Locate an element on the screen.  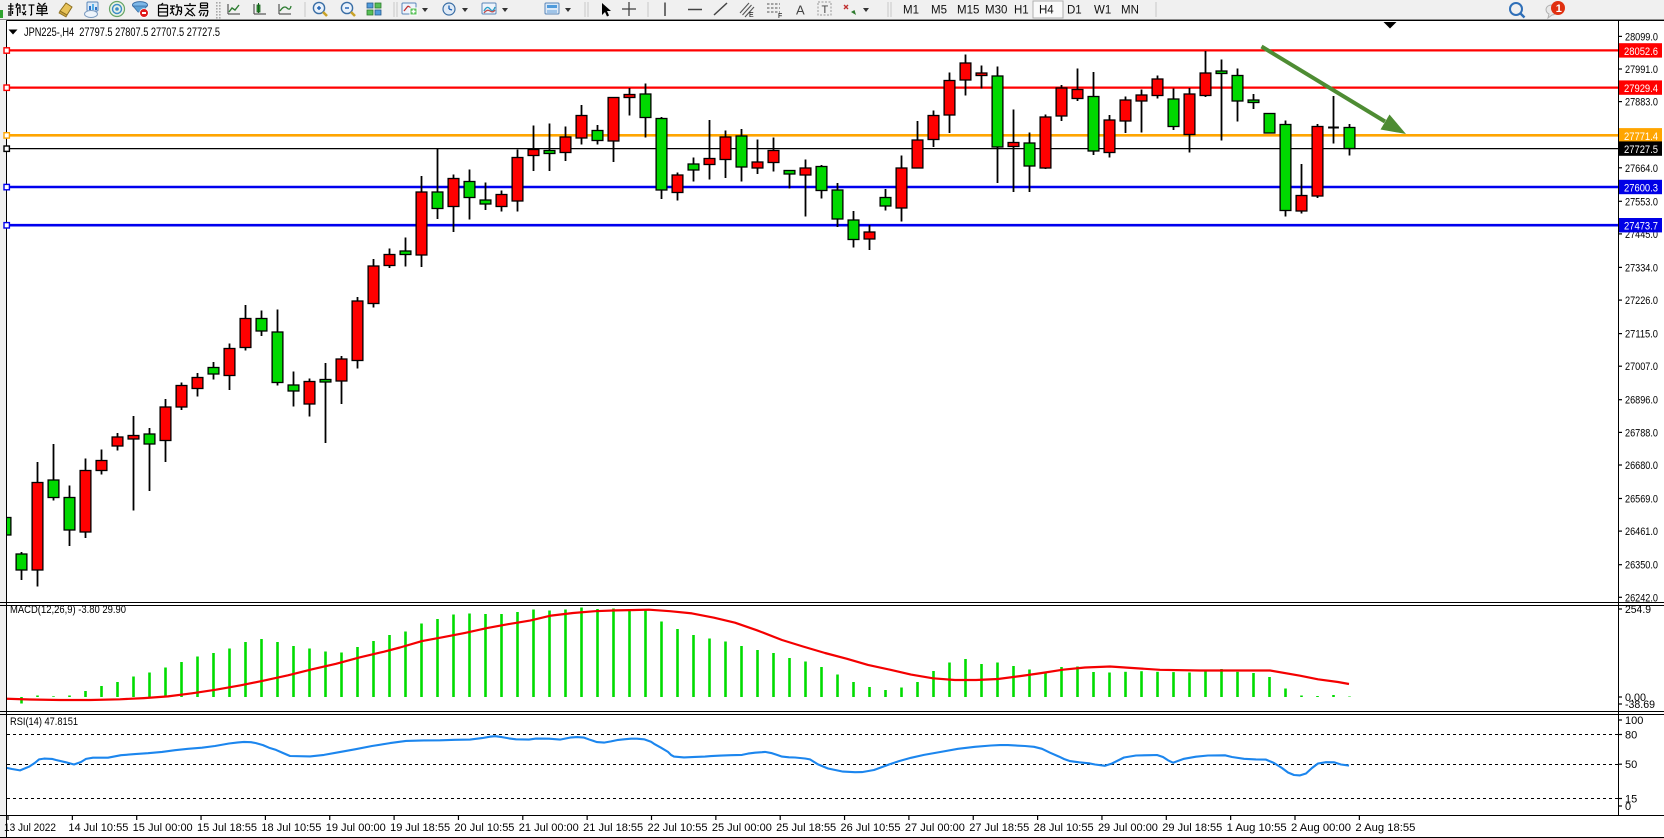
svg-text: 26 Jul 10:55 is located at coordinates (871, 828).